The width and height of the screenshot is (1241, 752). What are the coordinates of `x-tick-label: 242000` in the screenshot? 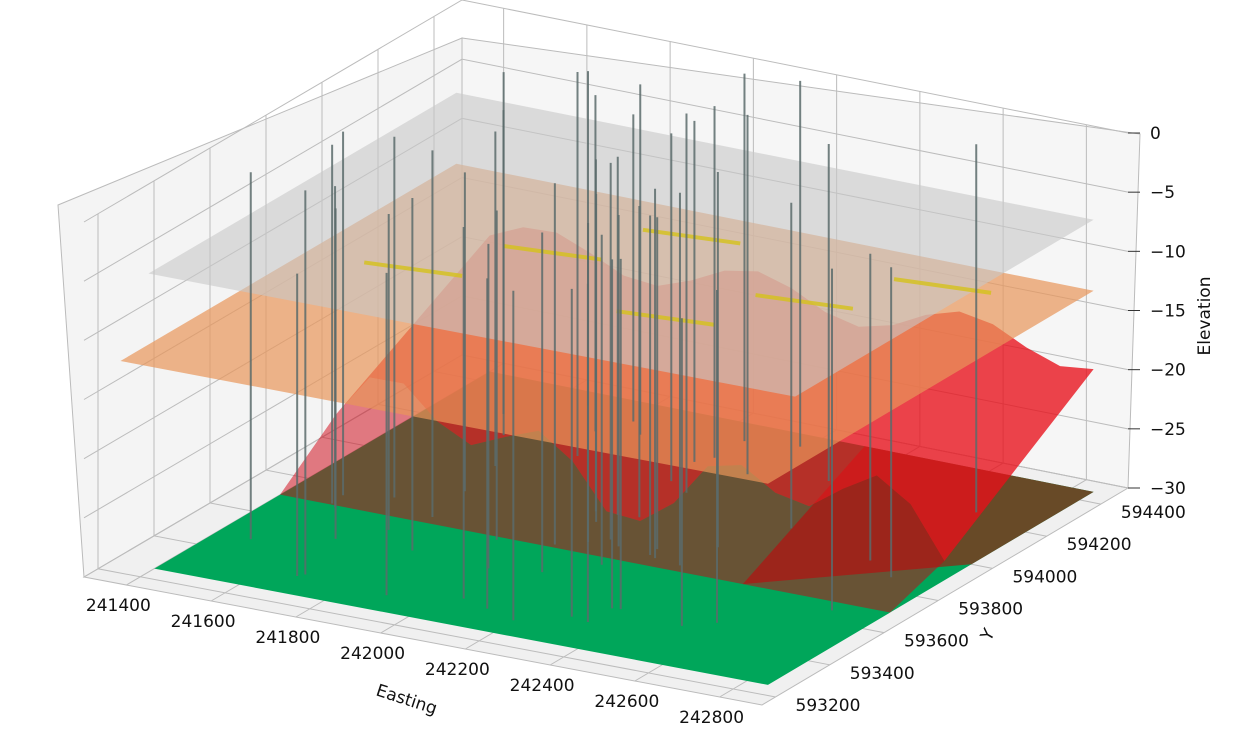 It's located at (372, 654).